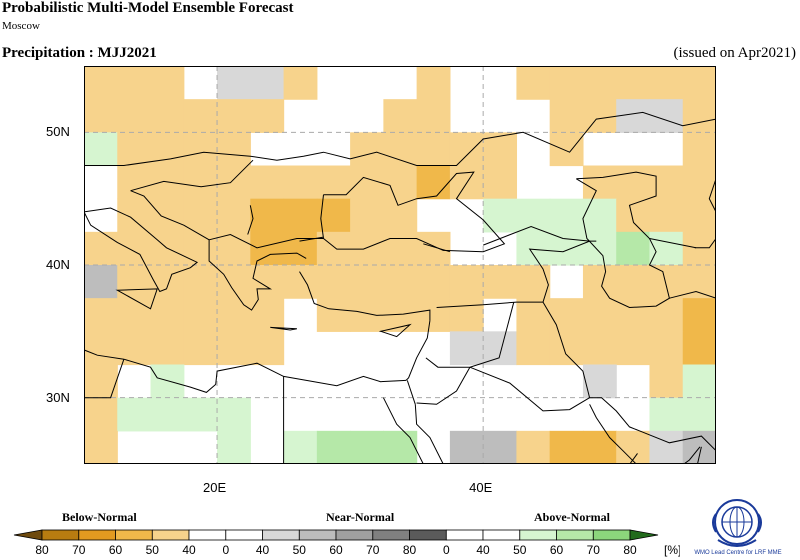  I want to click on issued-date-label: (issued on Apr2021), so click(735, 53).